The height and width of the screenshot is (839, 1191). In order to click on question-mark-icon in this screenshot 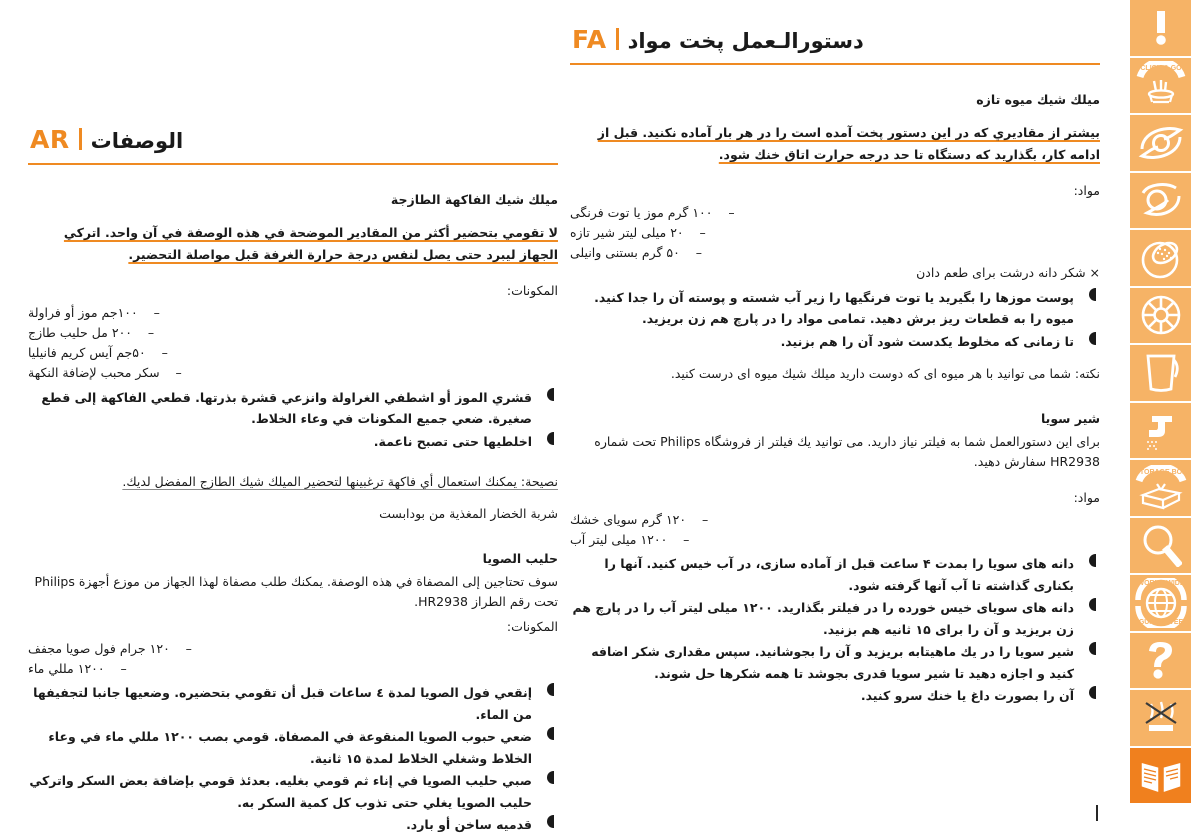, I will do `click(1160, 660)`.